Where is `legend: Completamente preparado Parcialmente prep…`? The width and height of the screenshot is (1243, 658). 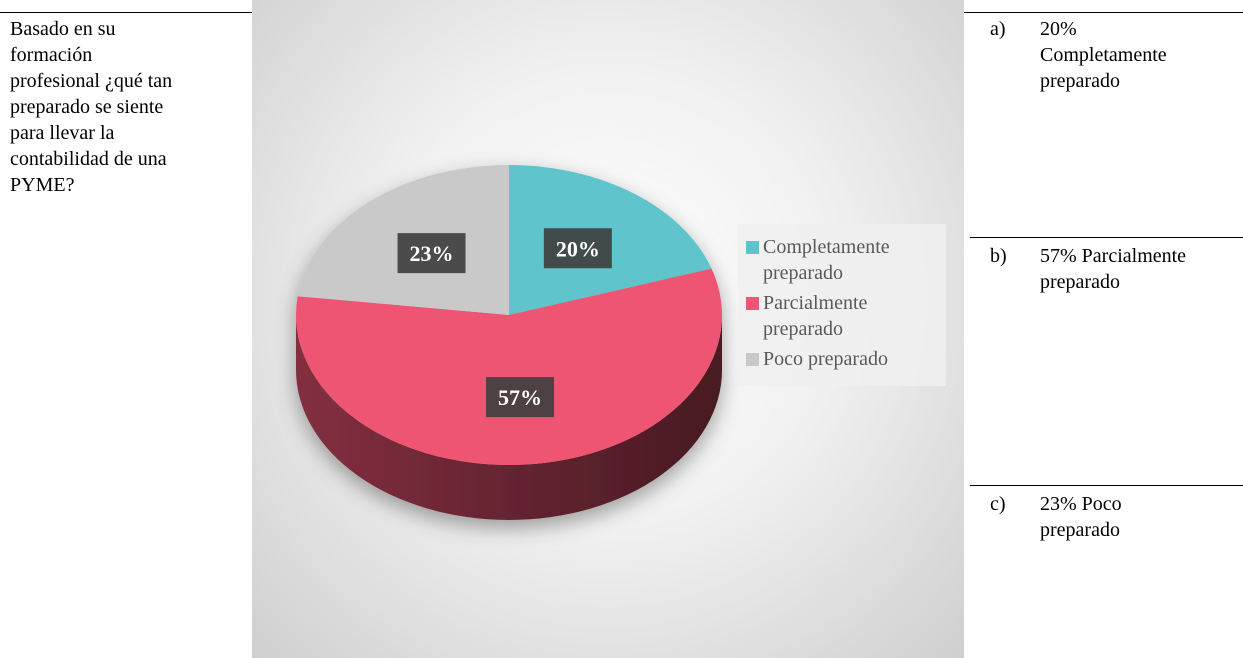
legend: Completamente preparado Parcialmente prep… is located at coordinates (842, 305).